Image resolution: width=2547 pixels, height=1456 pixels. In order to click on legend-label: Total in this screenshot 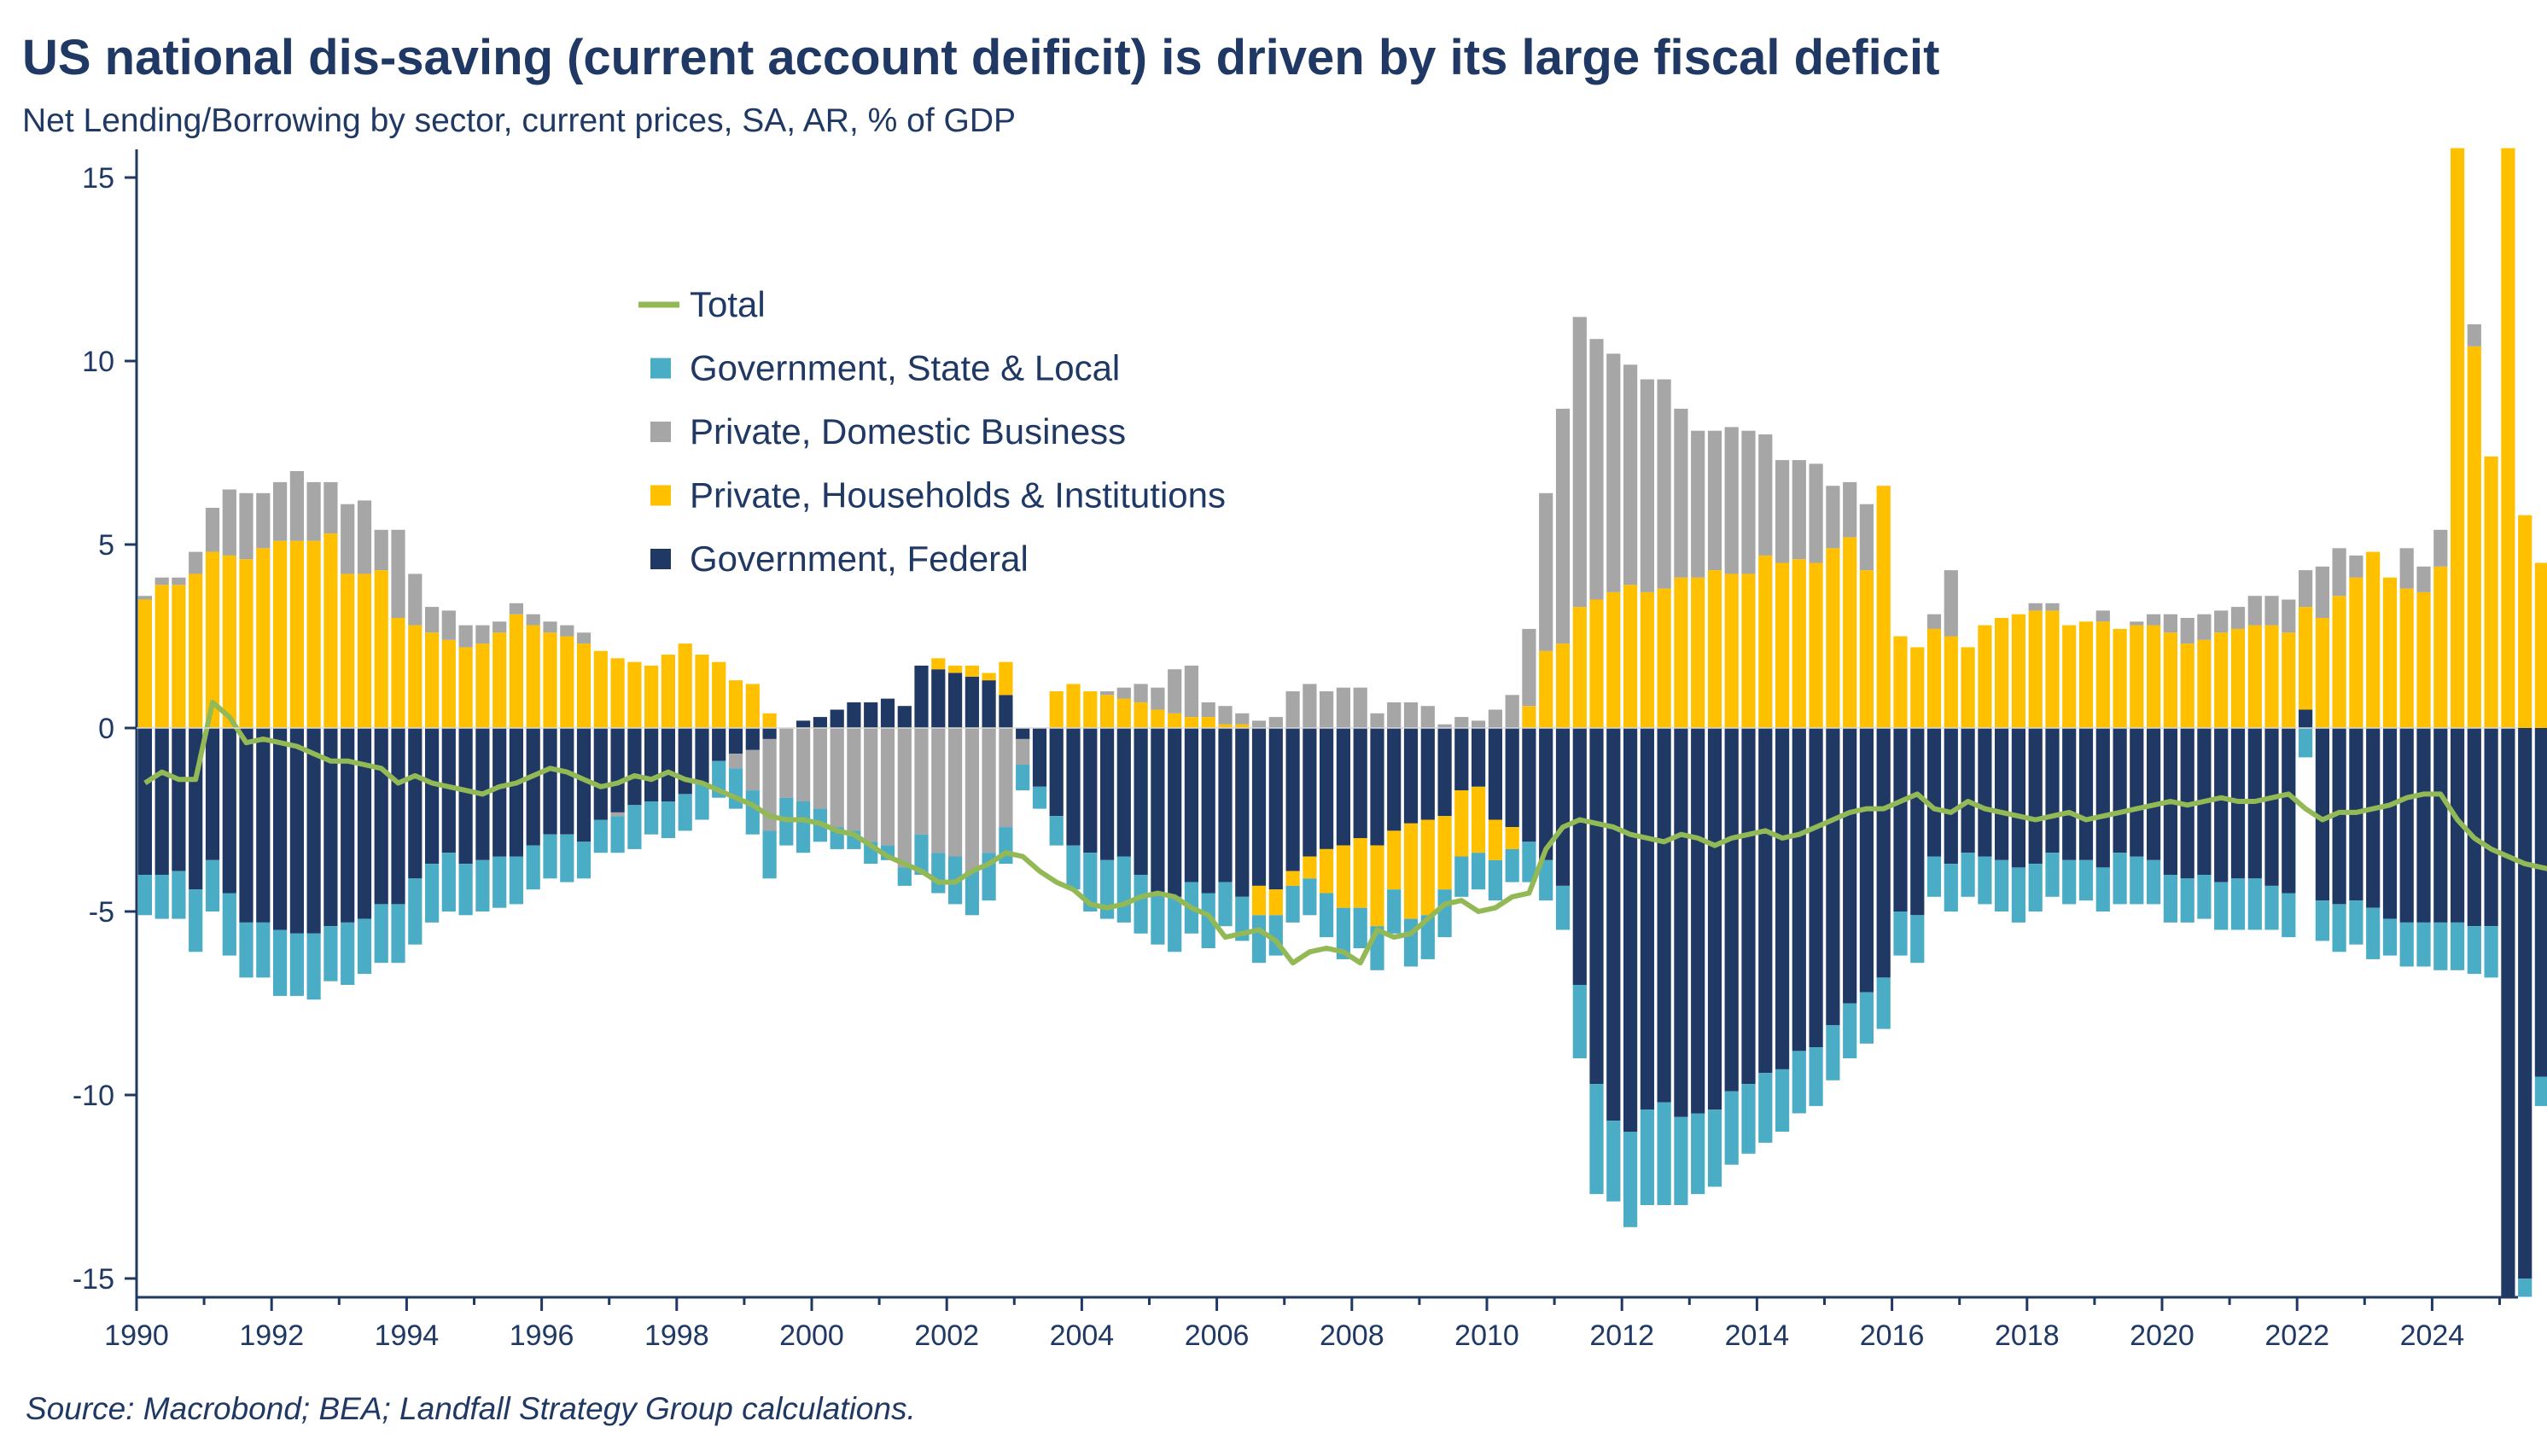, I will do `click(728, 304)`.